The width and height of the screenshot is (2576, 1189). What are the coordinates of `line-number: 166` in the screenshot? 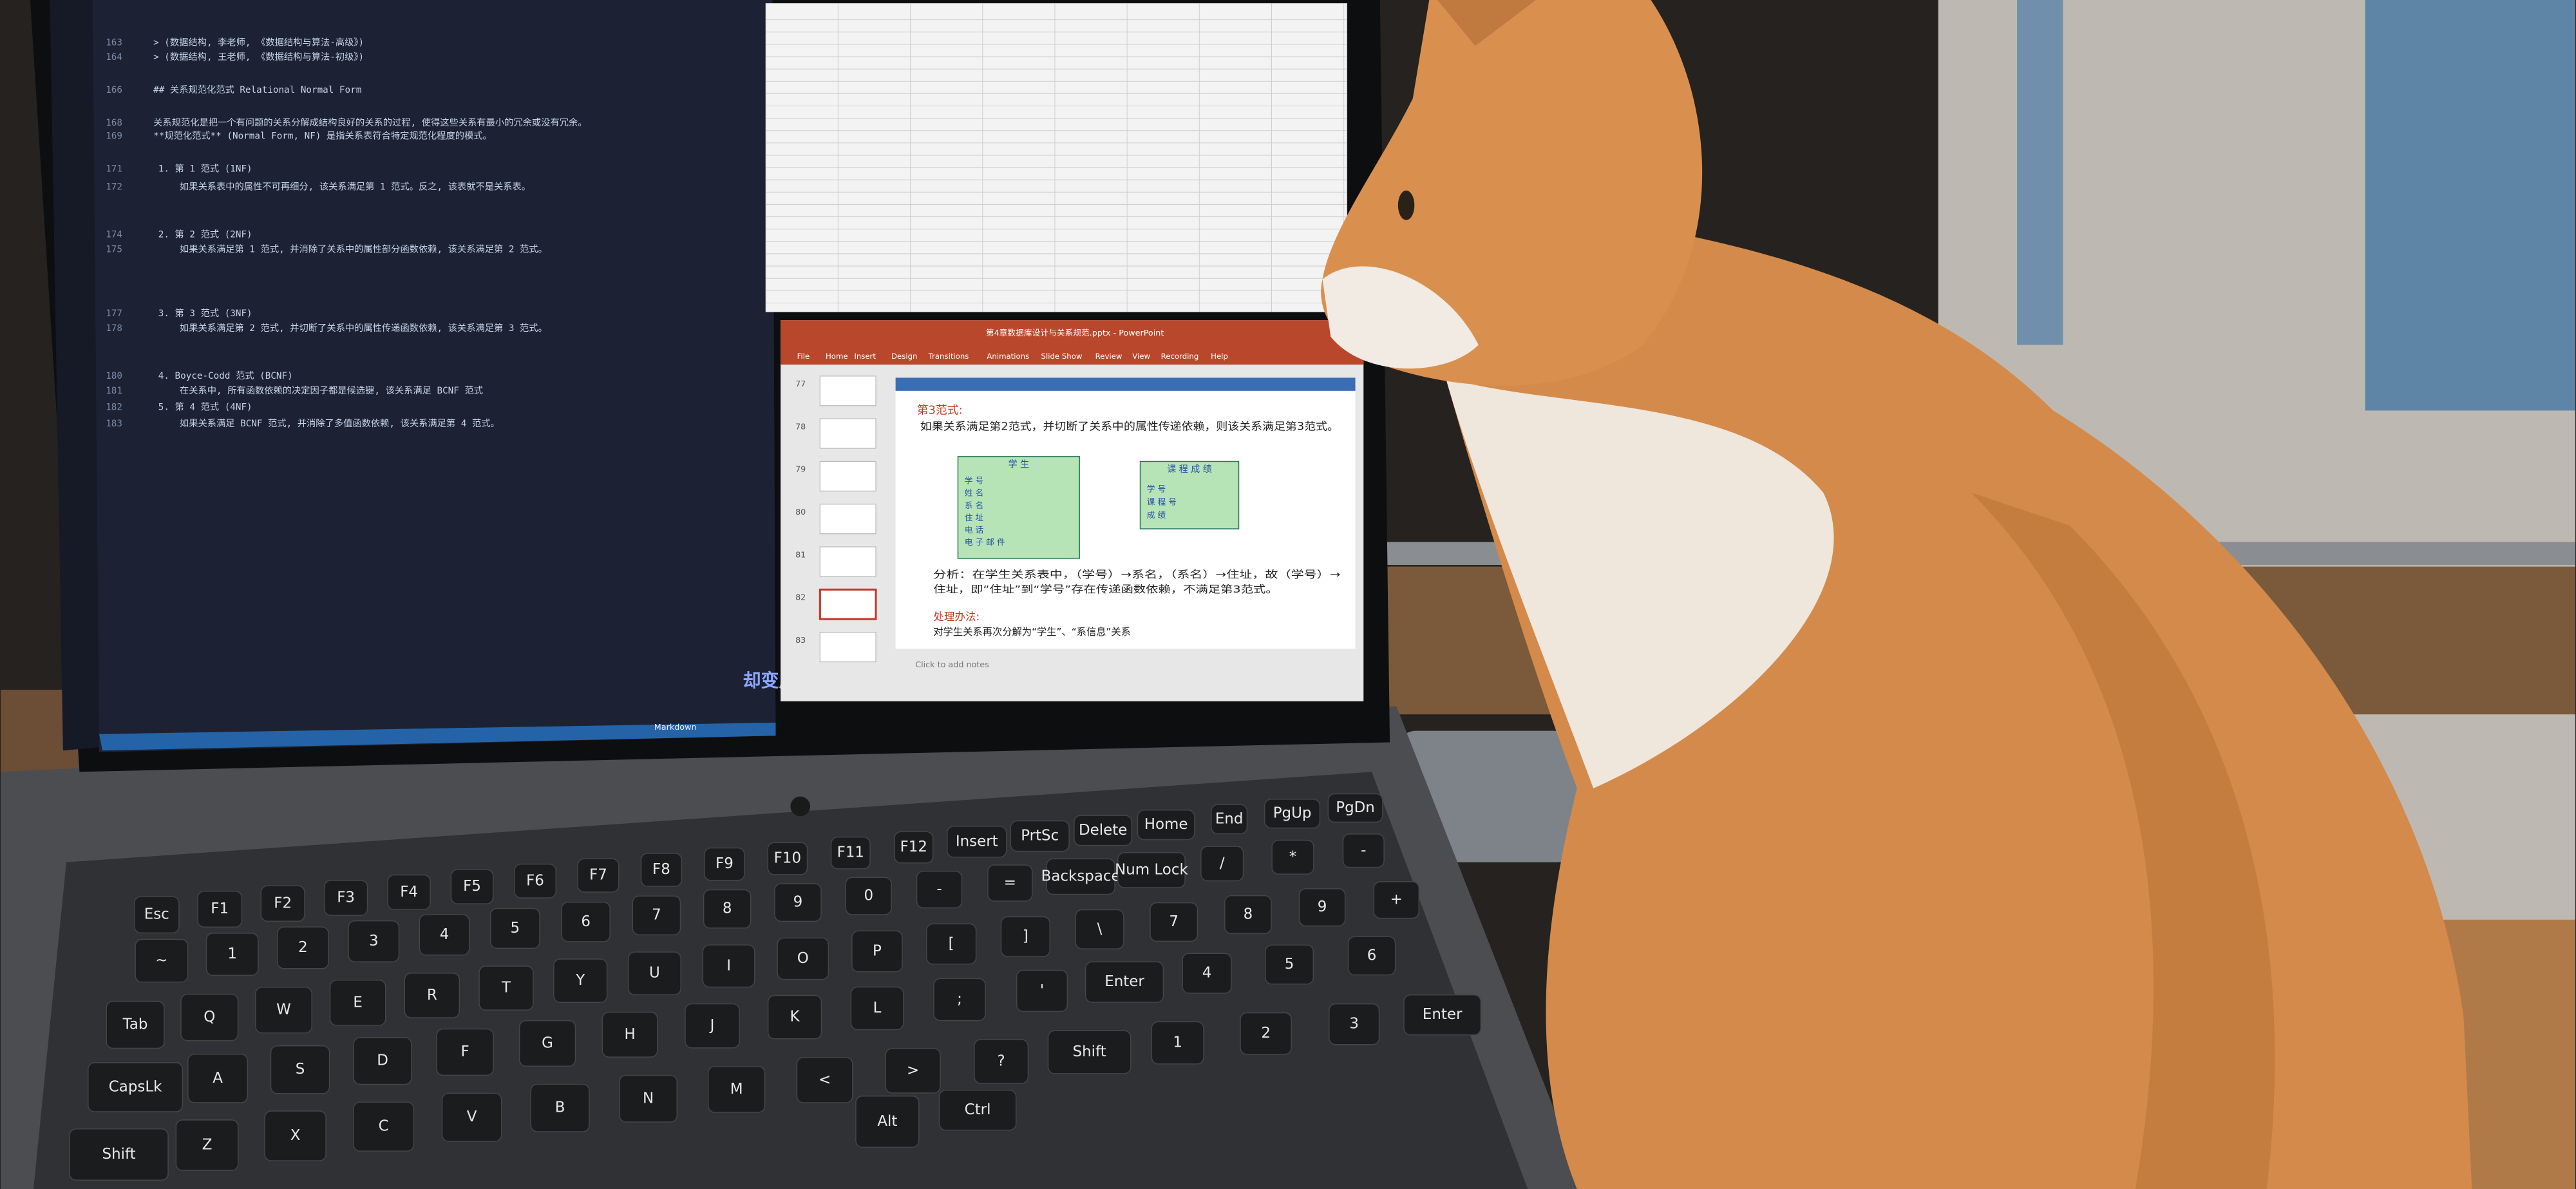 It's located at (114, 90).